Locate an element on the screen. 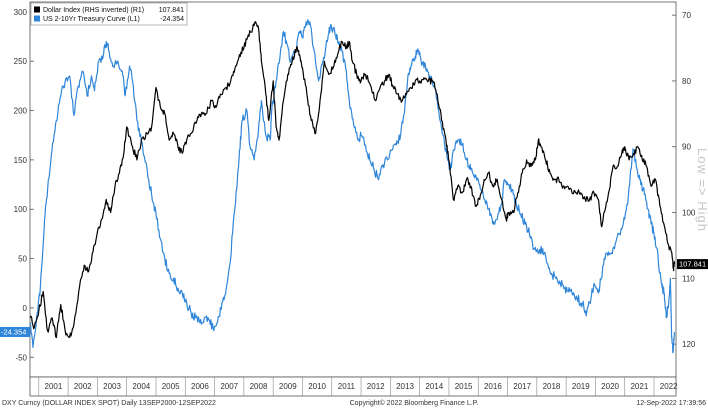  x-tick-label: 2021 is located at coordinates (639, 386).